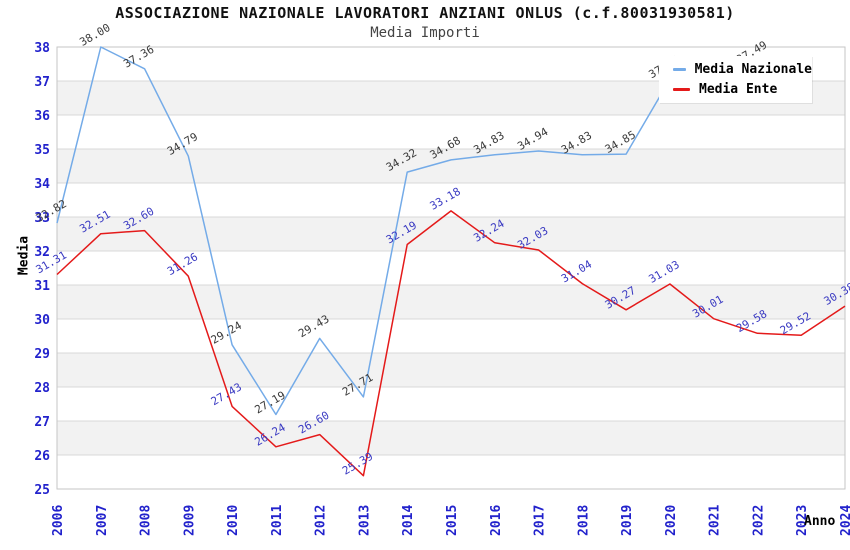 The width and height of the screenshot is (850, 550). What do you see at coordinates (42, 354) in the screenshot?
I see `svg-text: 29` at bounding box center [42, 354].